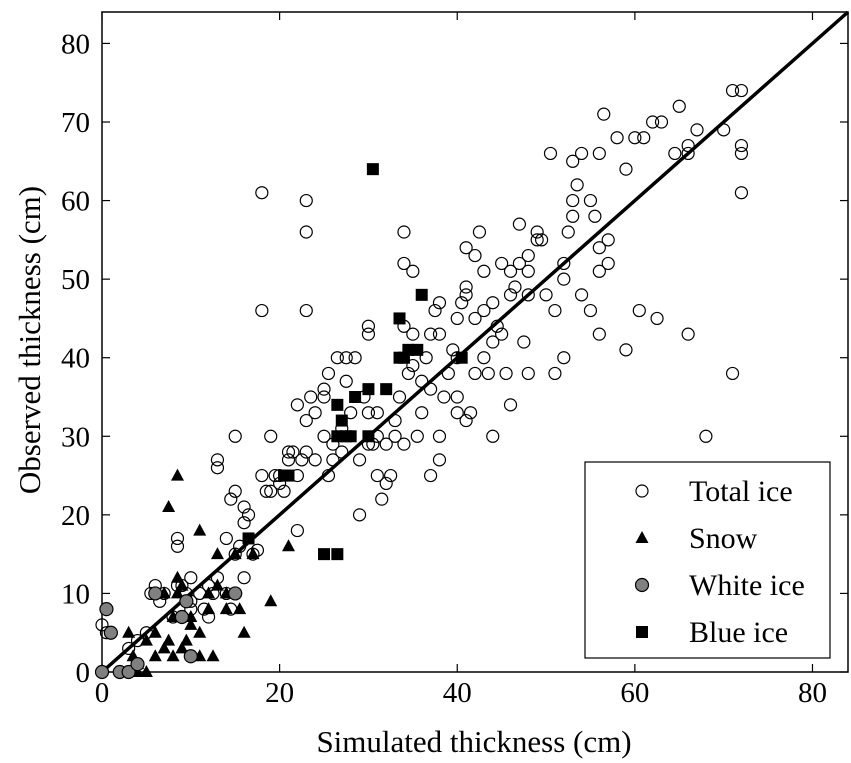 This screenshot has height=763, width=851. I want to click on y-axis-label: Observed thickness (cm), so click(29, 340).